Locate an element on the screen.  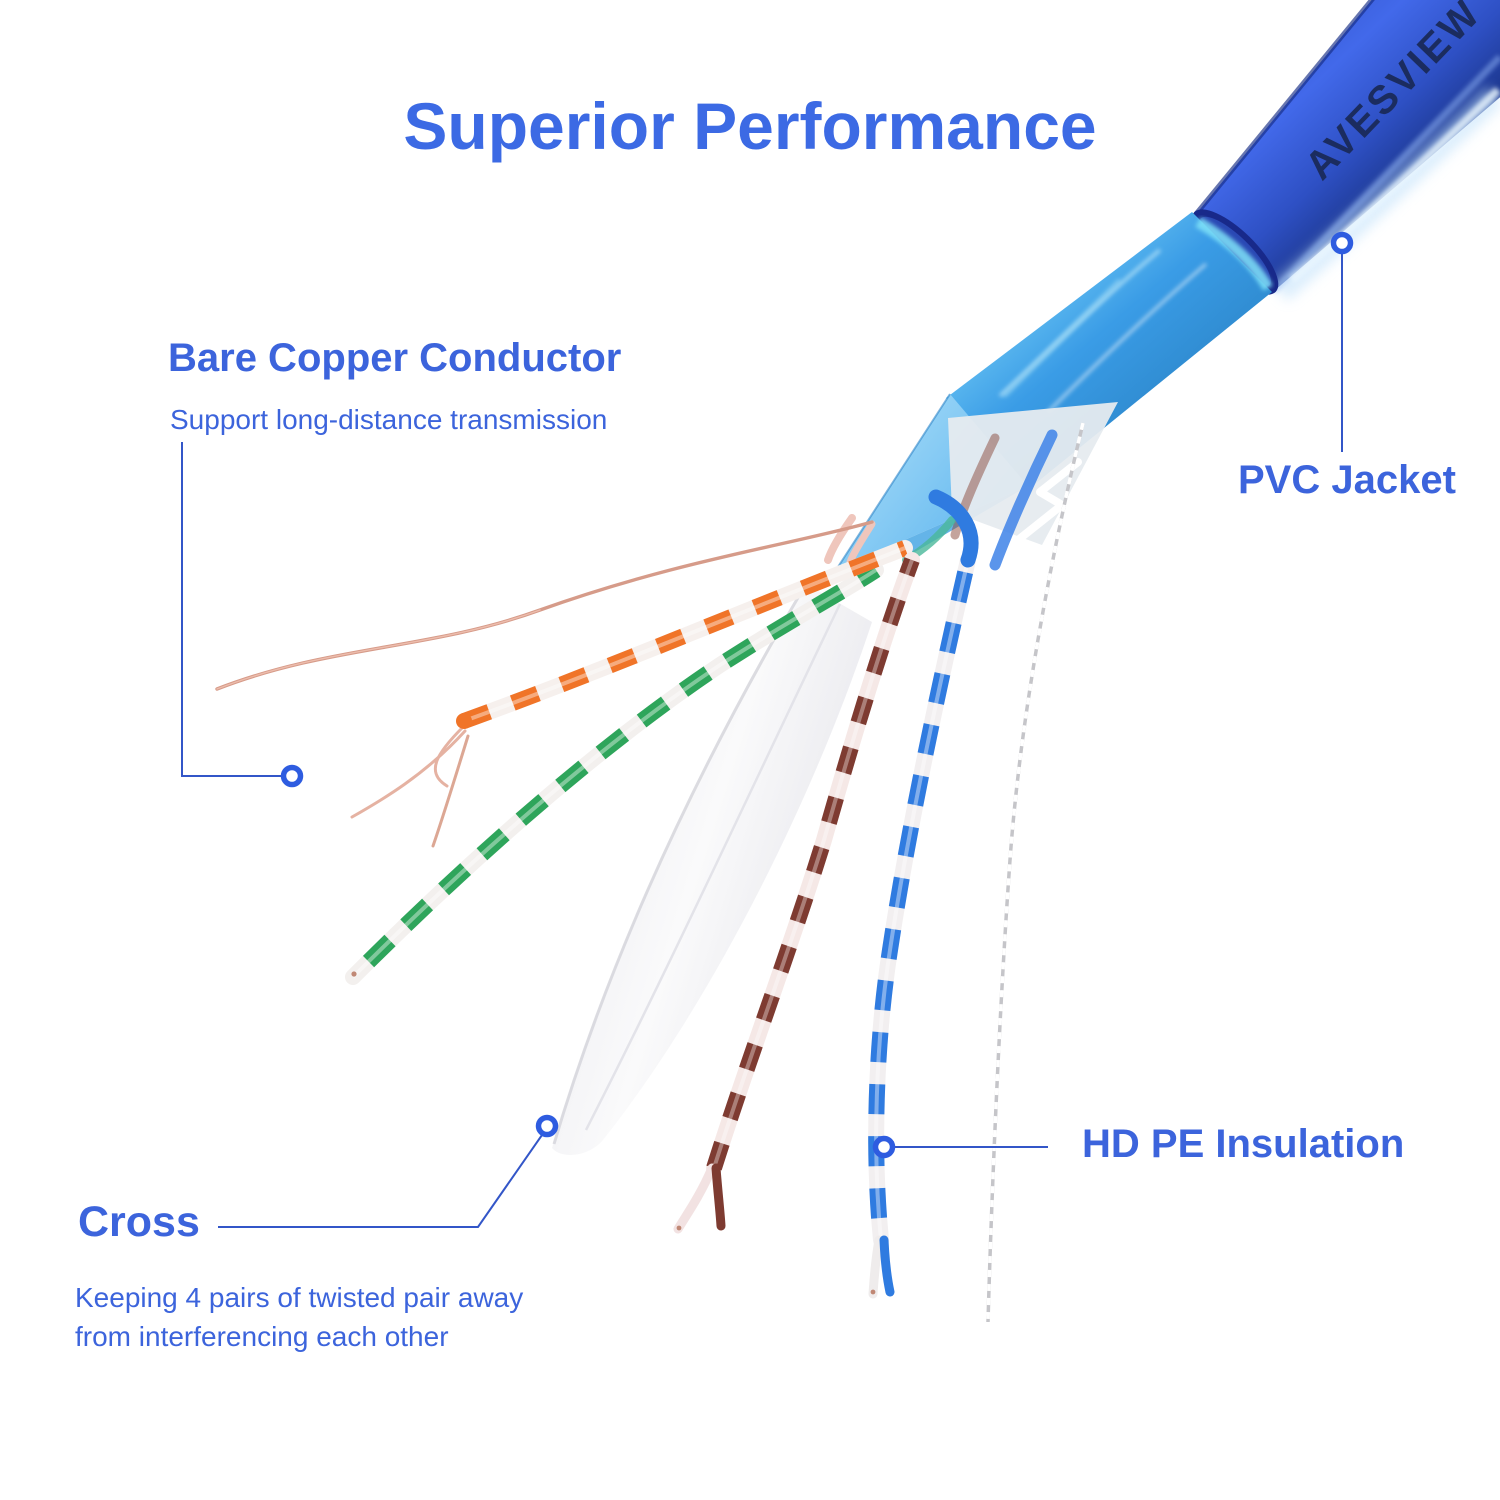
page-title: Superior Performance is located at coordinates (750, 126).